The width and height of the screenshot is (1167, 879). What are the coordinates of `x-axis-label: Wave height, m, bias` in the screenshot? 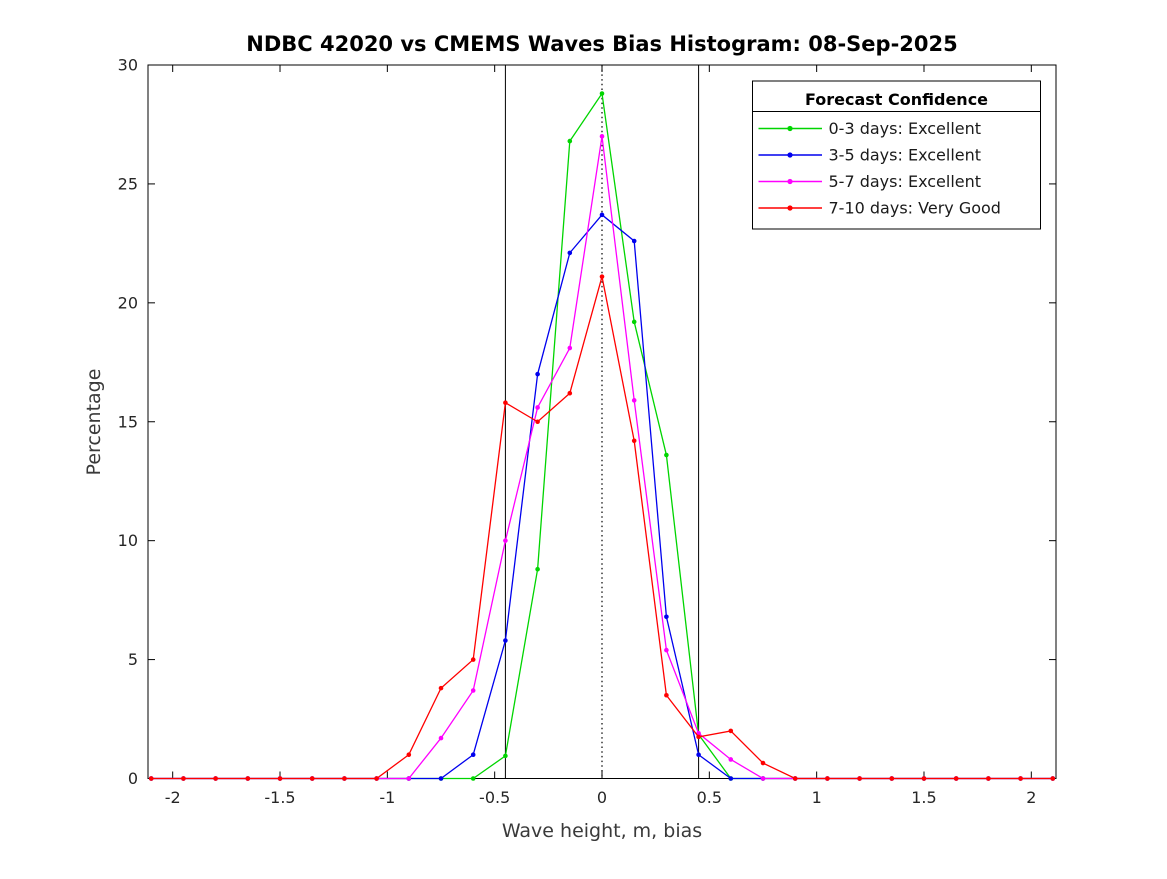 It's located at (602, 831).